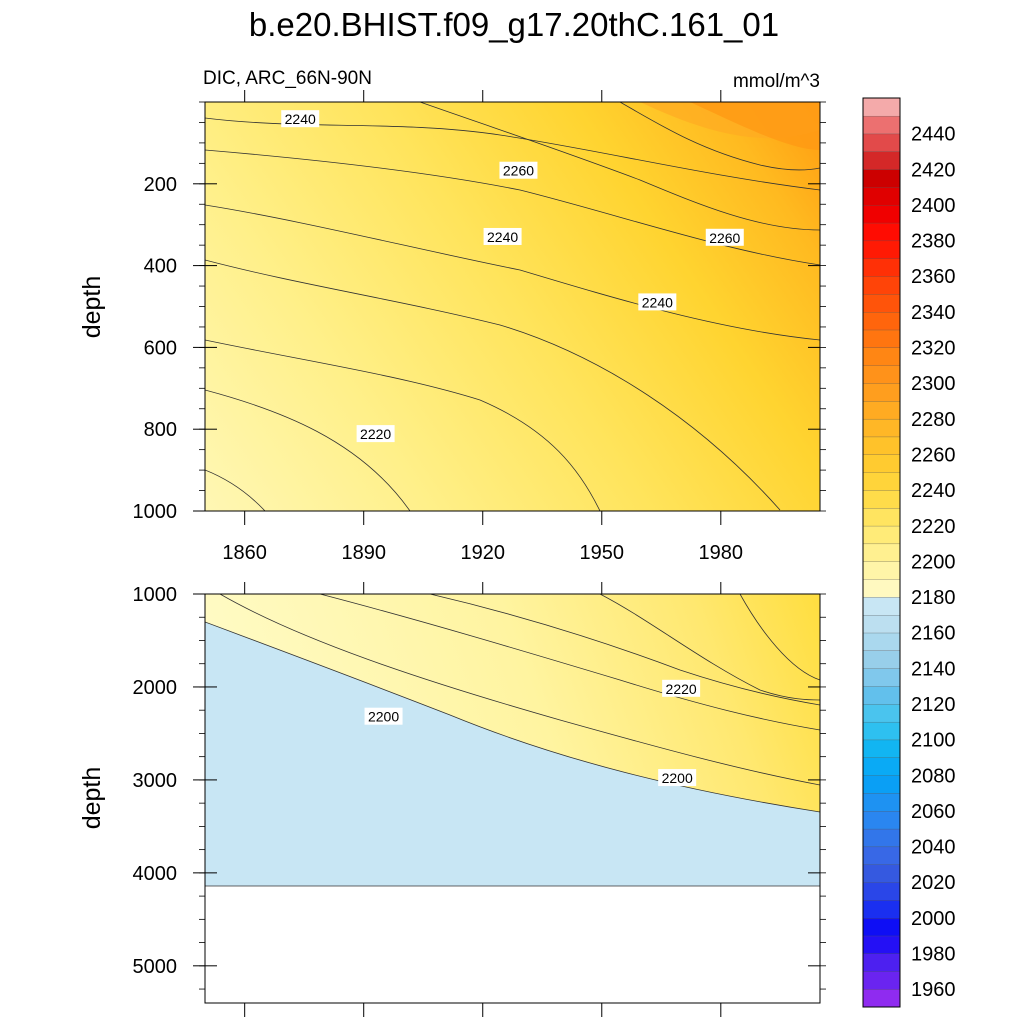  Describe the element at coordinates (514, 24) in the screenshot. I see `chart-title: b.e20.BHIST.f09_g17.20thC.161_01` at that location.